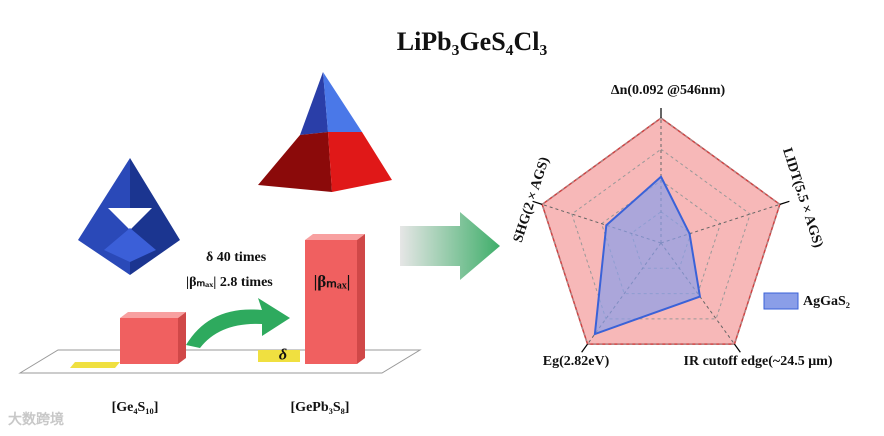 The width and height of the screenshot is (884, 436). Describe the element at coordinates (236, 257) in the screenshot. I see `delta-note: δ 40 times` at that location.